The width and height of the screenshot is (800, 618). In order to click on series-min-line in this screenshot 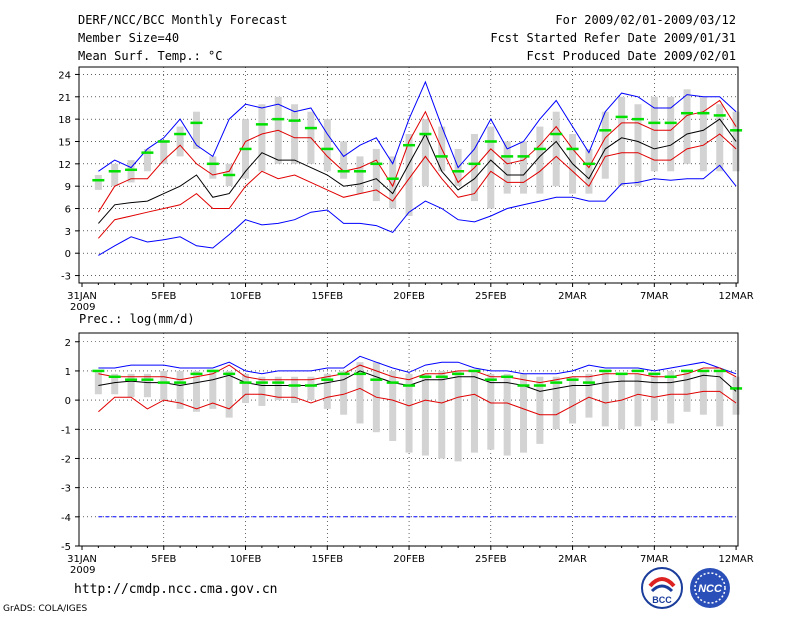, I will do `click(417, 210)`.